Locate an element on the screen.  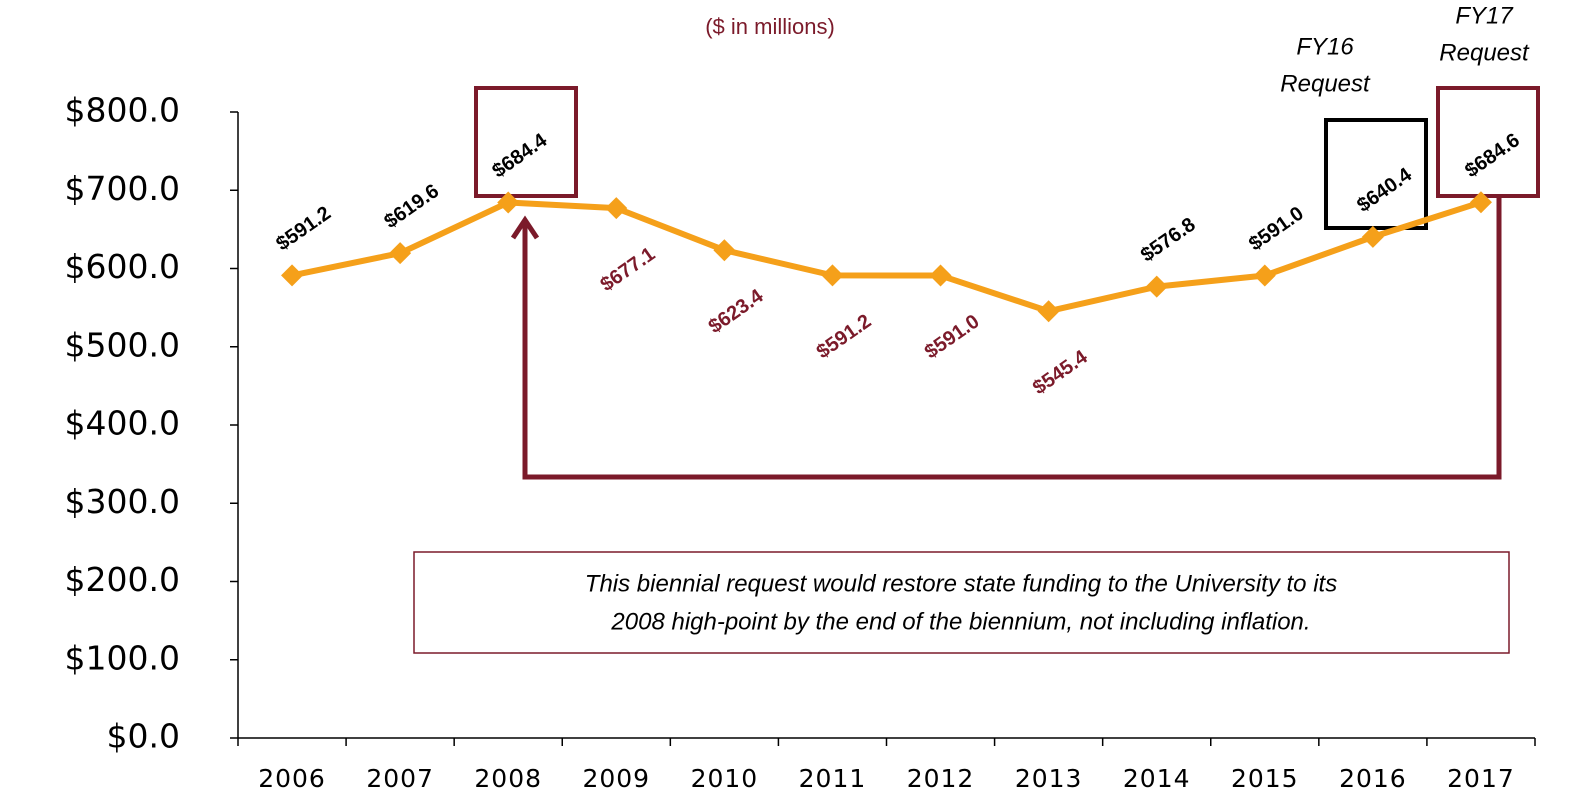
y-tick-label: $200.0 is located at coordinates (122, 579).